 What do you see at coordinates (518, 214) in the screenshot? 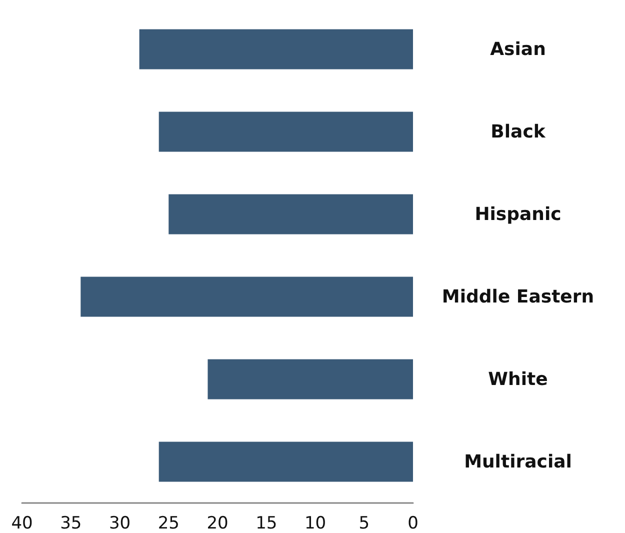
I see `y-tick-label: Hispanic` at bounding box center [518, 214].